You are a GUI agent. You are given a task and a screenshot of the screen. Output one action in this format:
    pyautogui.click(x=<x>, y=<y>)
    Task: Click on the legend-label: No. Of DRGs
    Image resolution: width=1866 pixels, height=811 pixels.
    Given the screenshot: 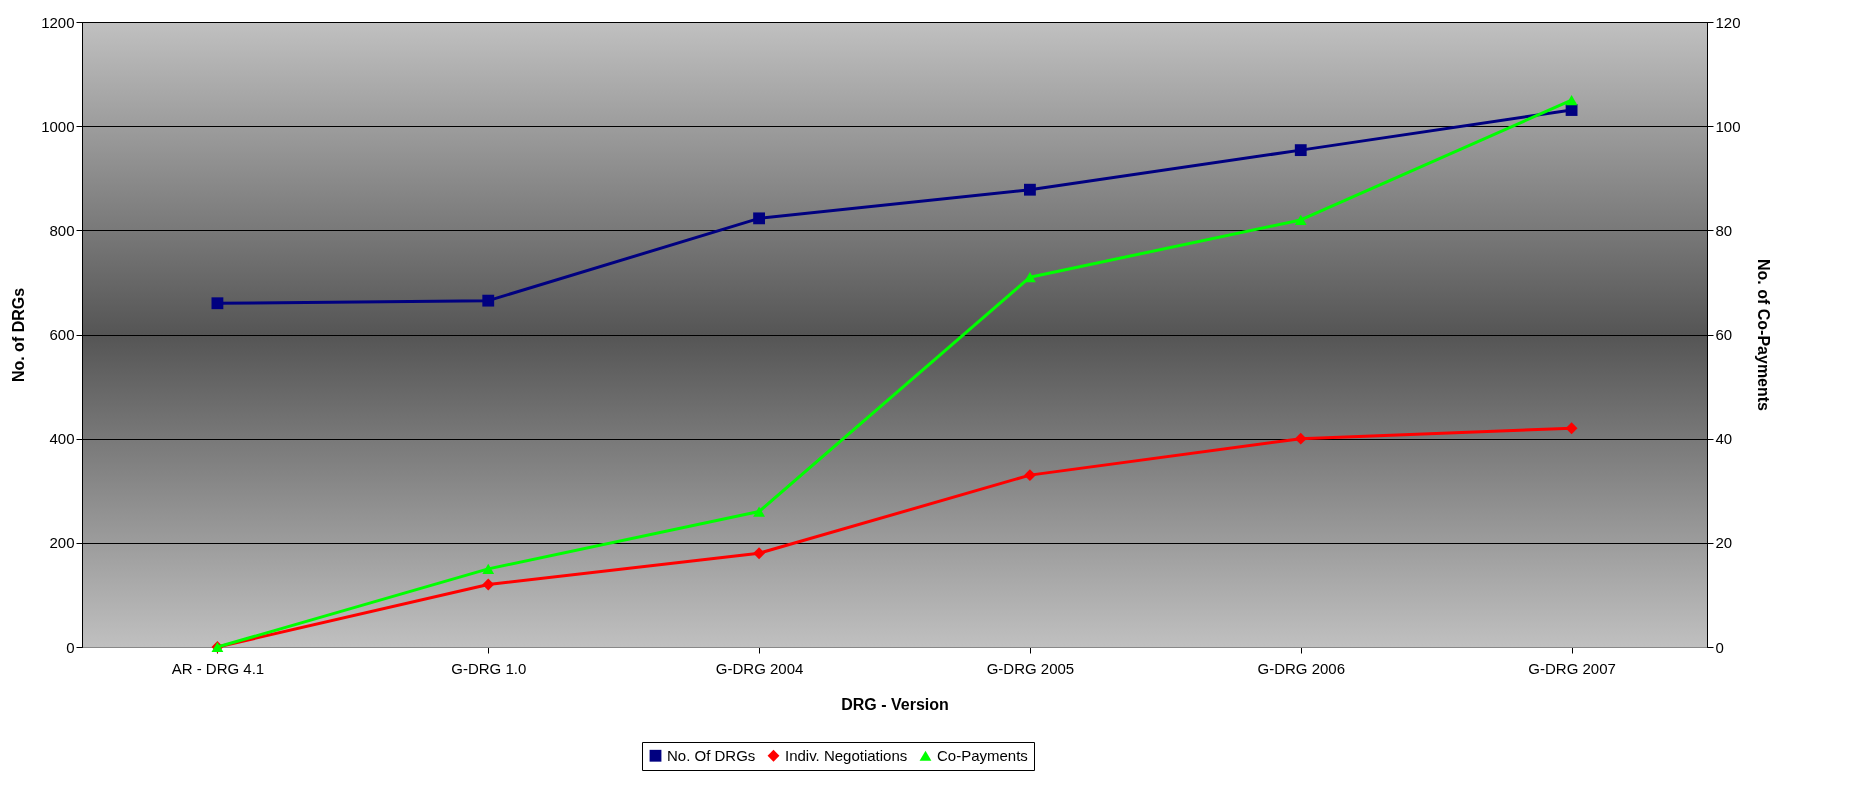 What is the action you would take?
    pyautogui.click(x=711, y=755)
    